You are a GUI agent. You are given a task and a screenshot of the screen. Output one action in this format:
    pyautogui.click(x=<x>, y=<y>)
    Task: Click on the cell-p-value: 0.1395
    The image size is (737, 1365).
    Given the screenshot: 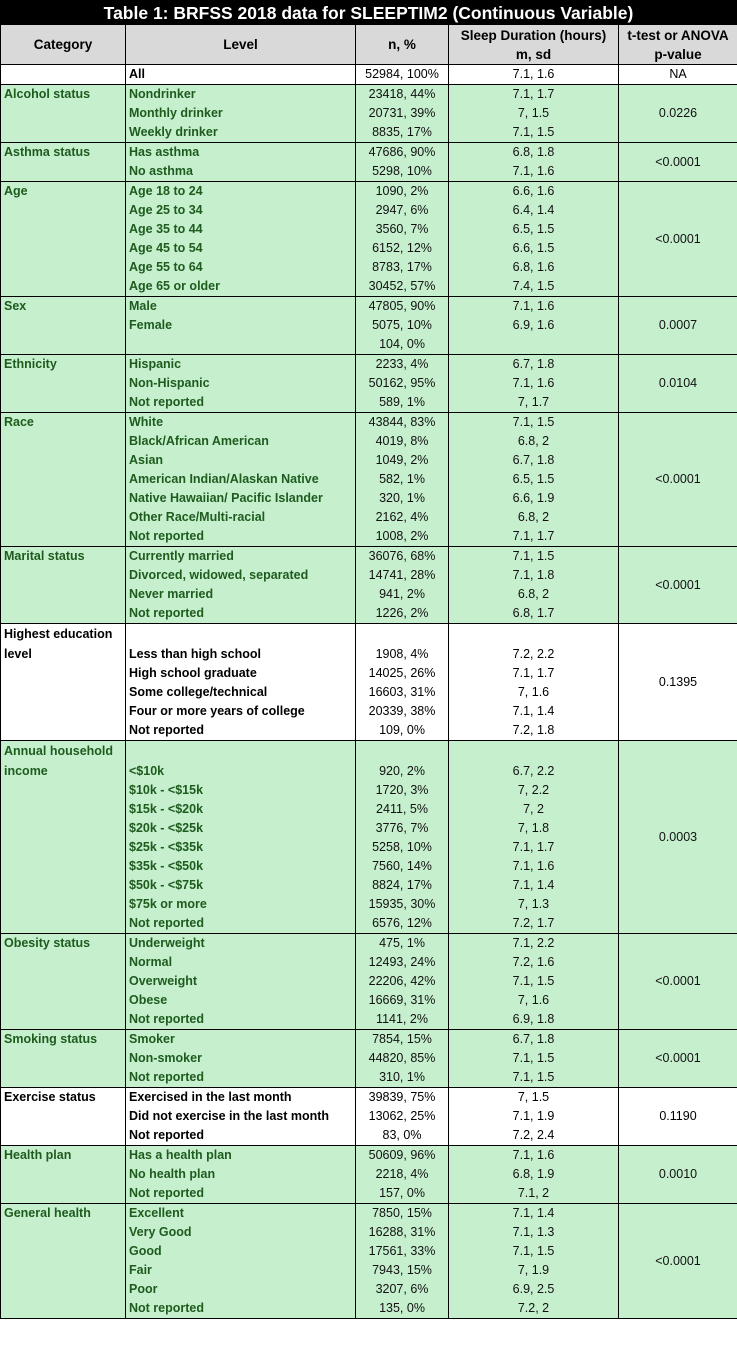 What is the action you would take?
    pyautogui.click(x=677, y=682)
    